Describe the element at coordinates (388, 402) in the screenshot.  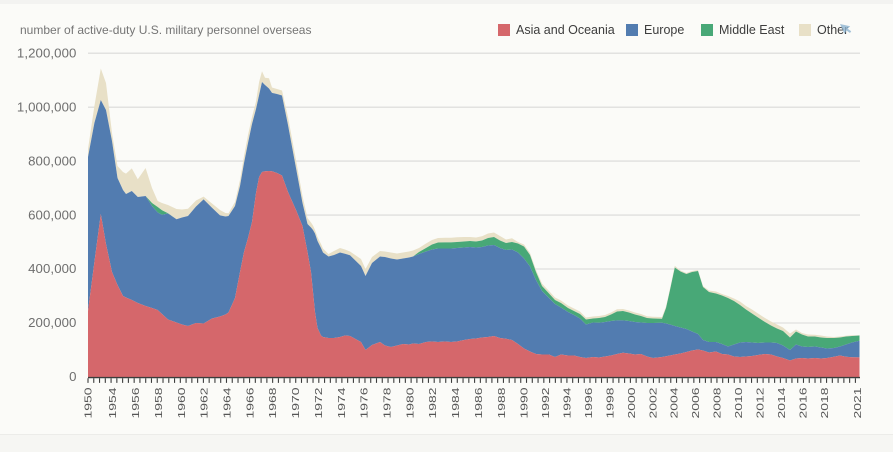
I see `svg-text: 1978` at that location.